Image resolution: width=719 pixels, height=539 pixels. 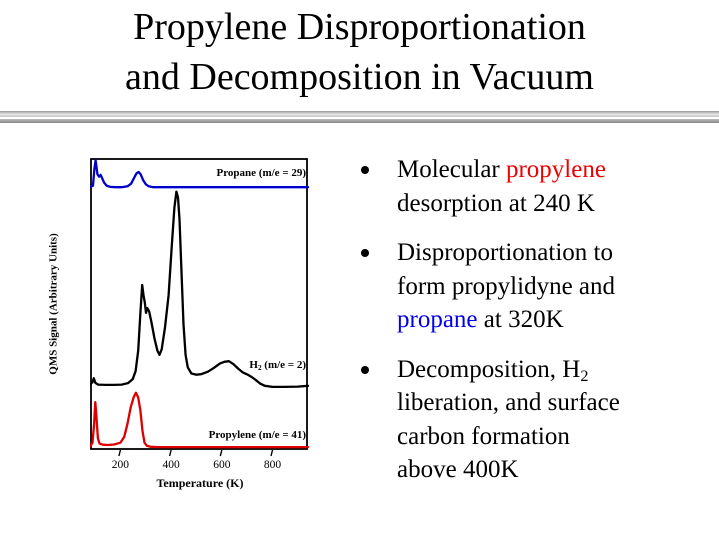 What do you see at coordinates (121, 464) in the screenshot?
I see `x-tick-label: 200` at bounding box center [121, 464].